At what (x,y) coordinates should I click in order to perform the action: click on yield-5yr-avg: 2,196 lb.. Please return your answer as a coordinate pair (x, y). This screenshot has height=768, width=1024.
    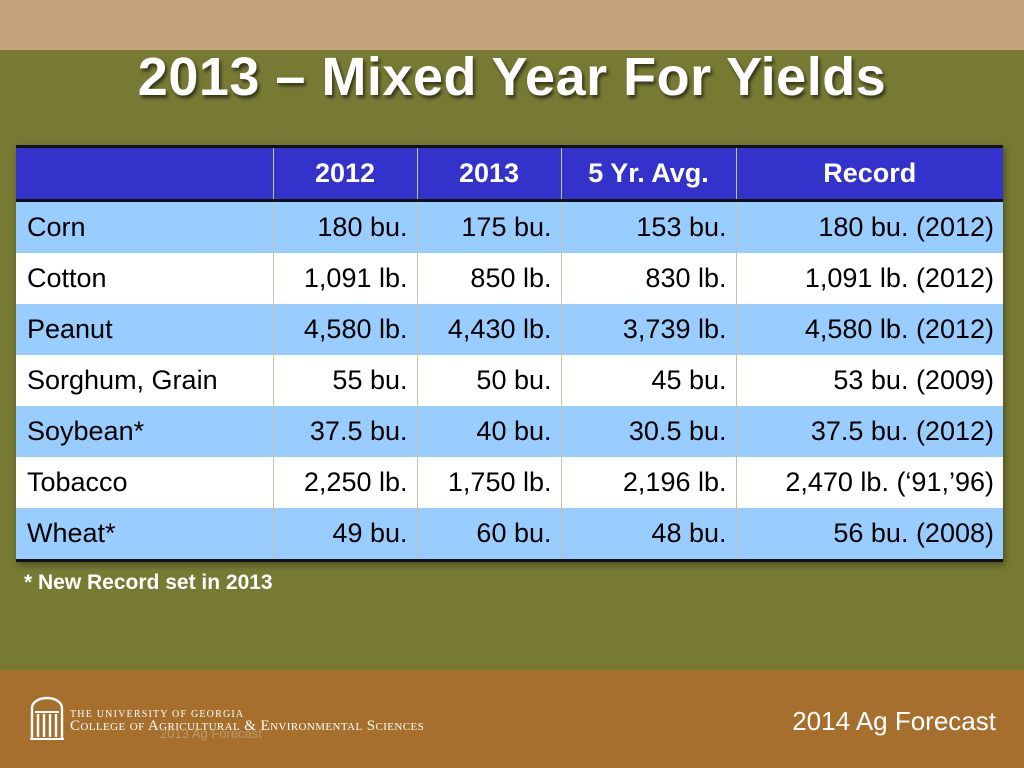
    Looking at the image, I should click on (648, 482).